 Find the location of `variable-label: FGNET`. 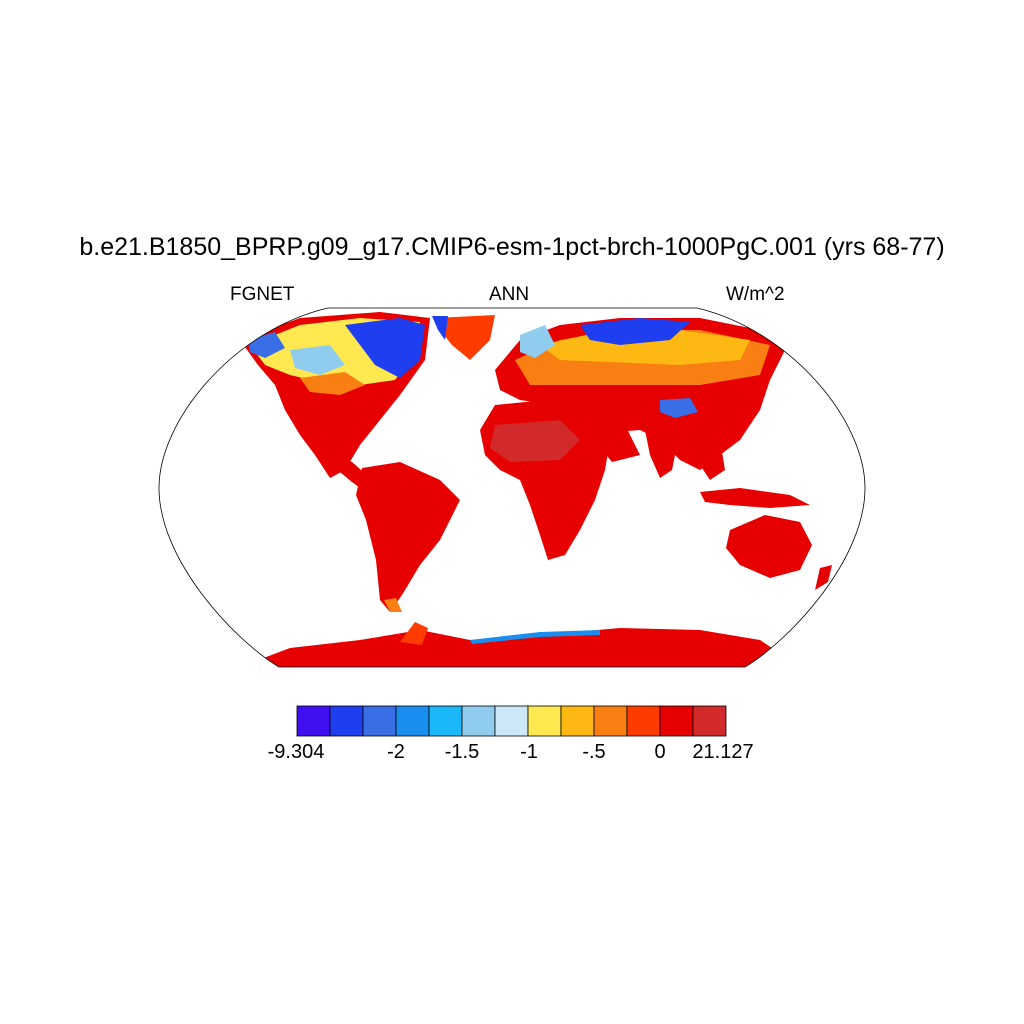

variable-label: FGNET is located at coordinates (262, 294).